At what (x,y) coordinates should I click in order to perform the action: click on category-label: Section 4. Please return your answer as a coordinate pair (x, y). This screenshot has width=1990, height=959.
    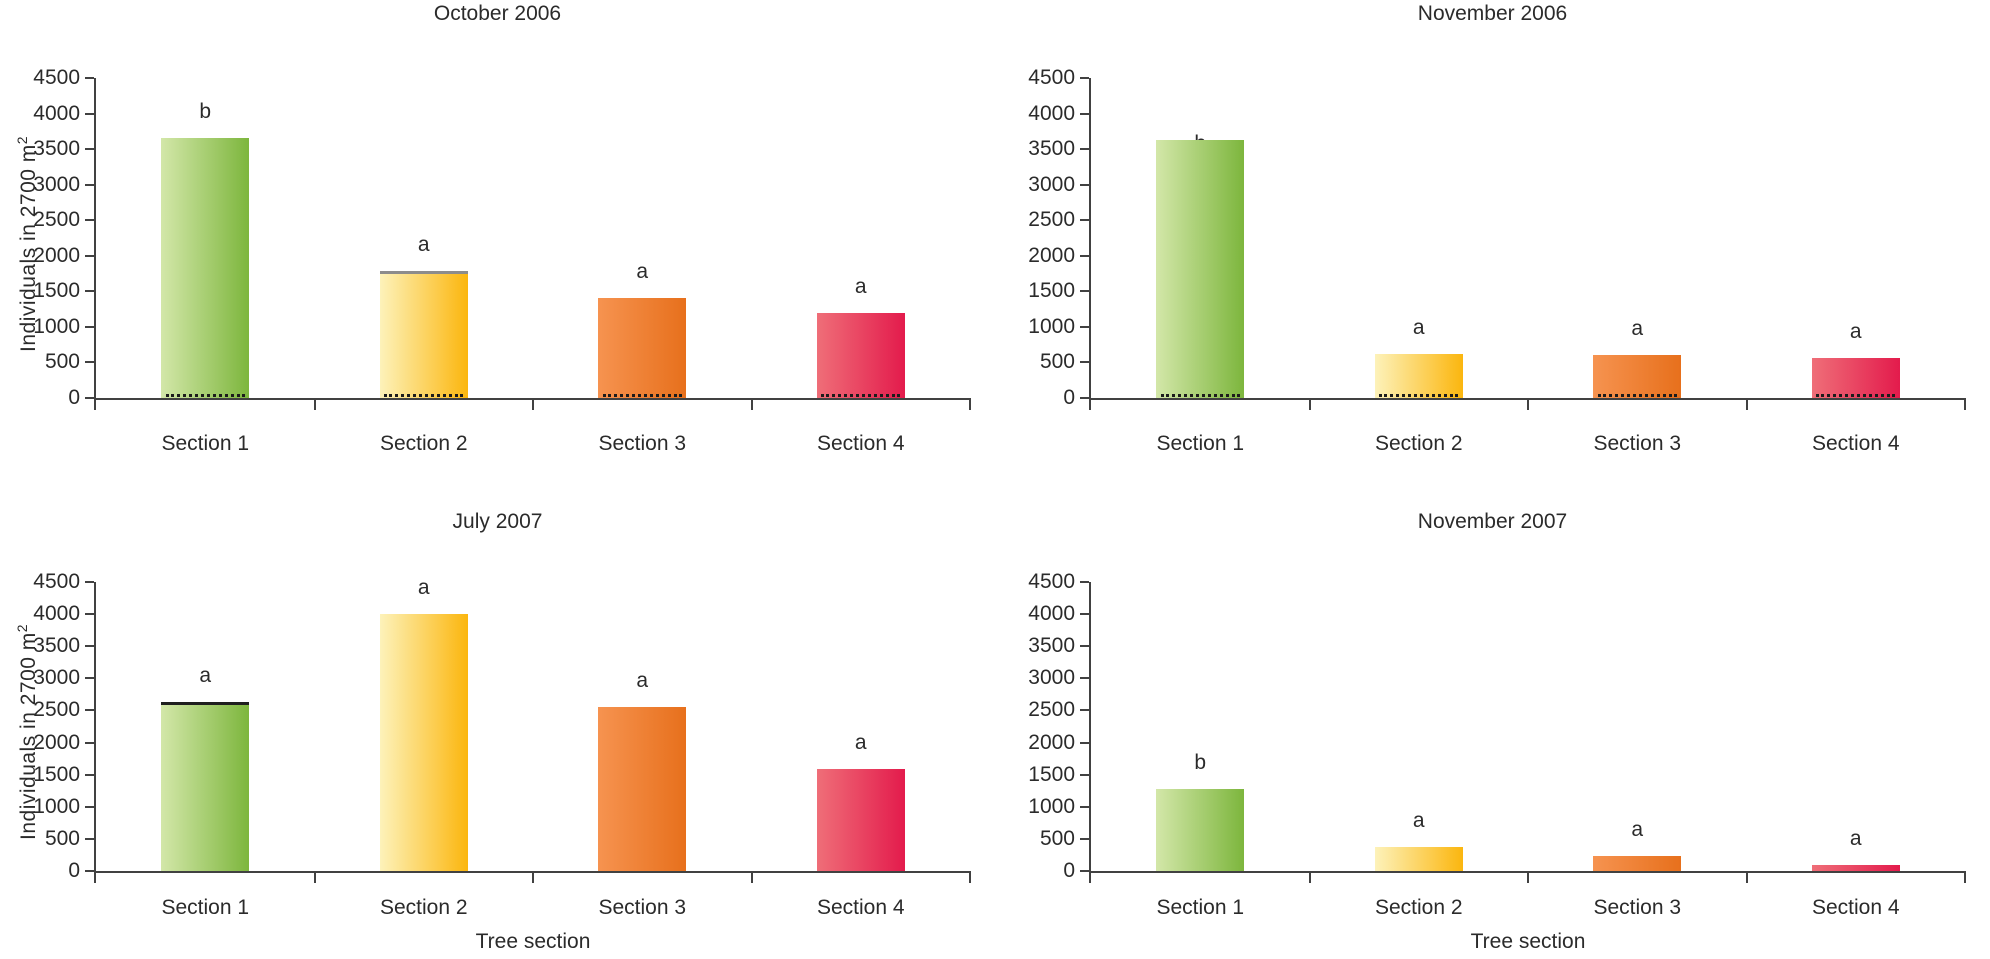
    Looking at the image, I should click on (860, 443).